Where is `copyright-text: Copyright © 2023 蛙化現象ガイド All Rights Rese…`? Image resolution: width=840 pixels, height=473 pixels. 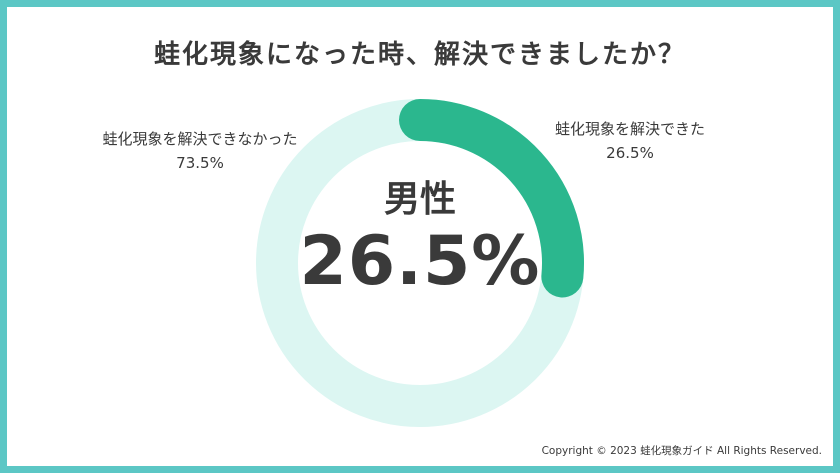 copyright-text: Copyright © 2023 蛙化現象ガイド All Rights Rese… is located at coordinates (681, 451).